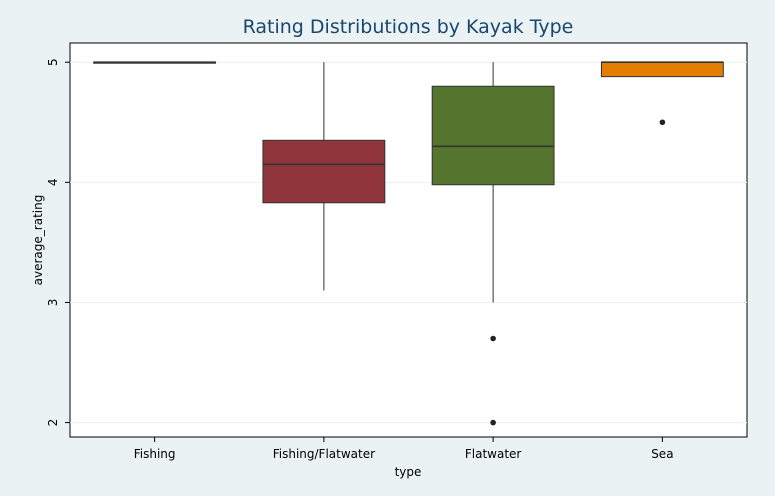 This screenshot has height=496, width=775. I want to click on y-tick-label: 2, so click(53, 423).